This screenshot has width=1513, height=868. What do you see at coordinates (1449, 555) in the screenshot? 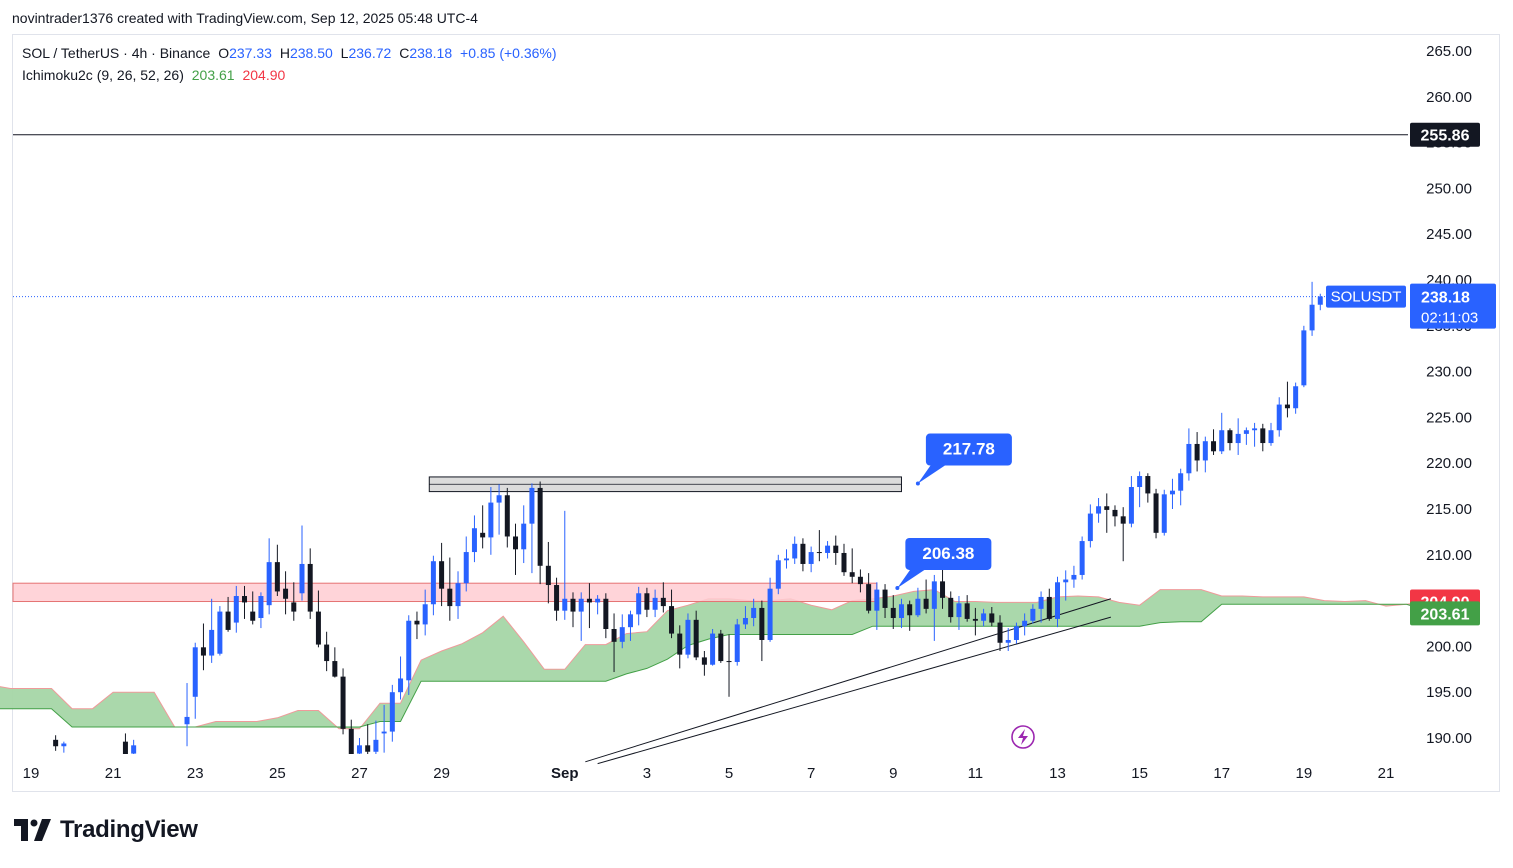
I see `y-tick-label: 210.00` at bounding box center [1449, 555].